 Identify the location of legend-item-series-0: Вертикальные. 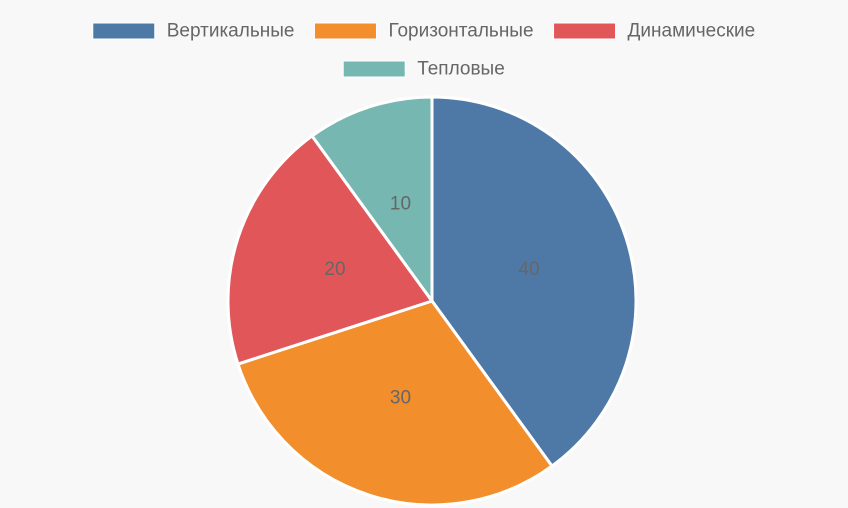
(193, 31).